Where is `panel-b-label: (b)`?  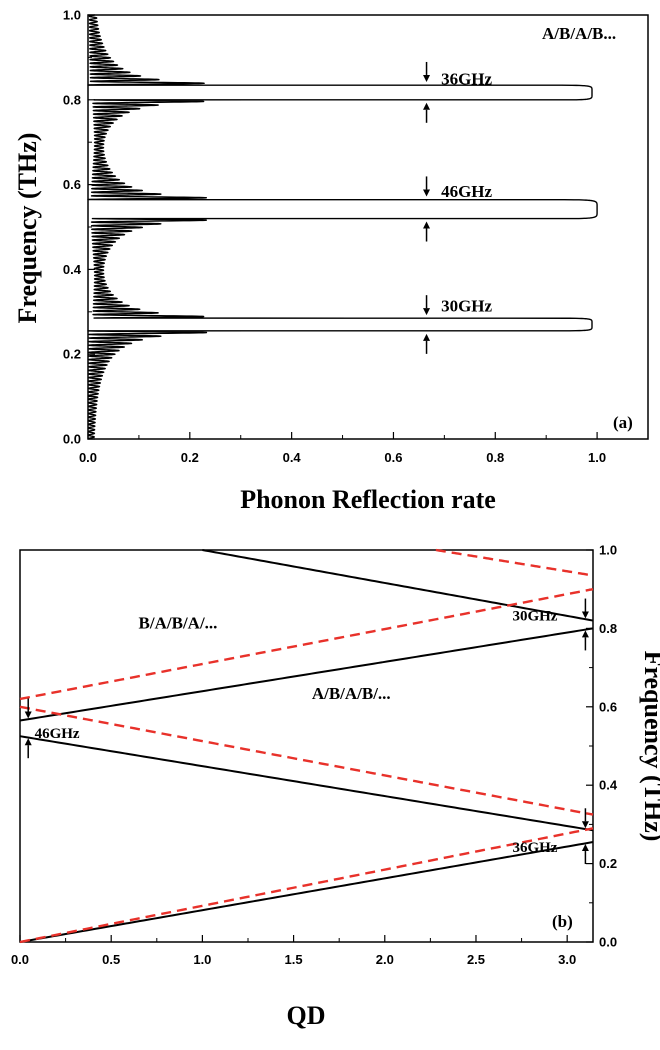 panel-b-label: (b) is located at coordinates (562, 921).